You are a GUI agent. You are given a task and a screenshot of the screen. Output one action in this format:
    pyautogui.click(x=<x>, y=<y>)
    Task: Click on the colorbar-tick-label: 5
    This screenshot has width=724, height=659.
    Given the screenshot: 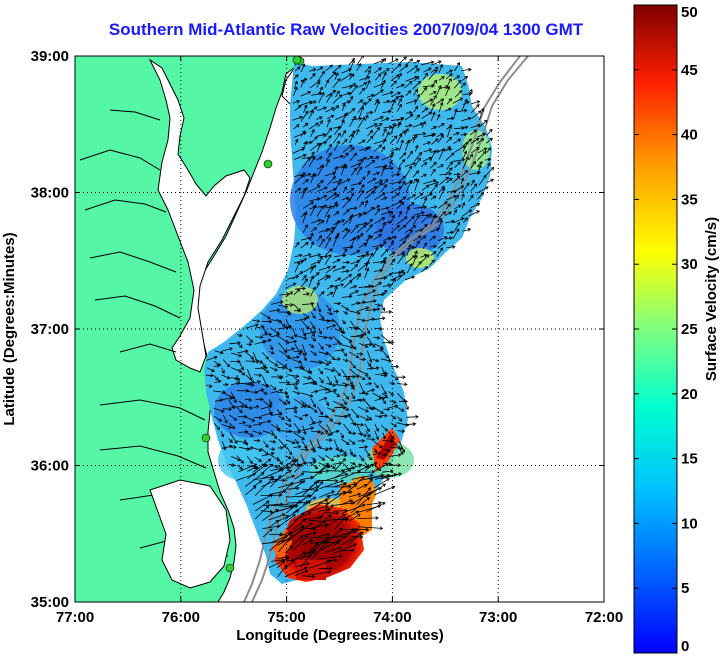 What is the action you would take?
    pyautogui.click(x=685, y=588)
    